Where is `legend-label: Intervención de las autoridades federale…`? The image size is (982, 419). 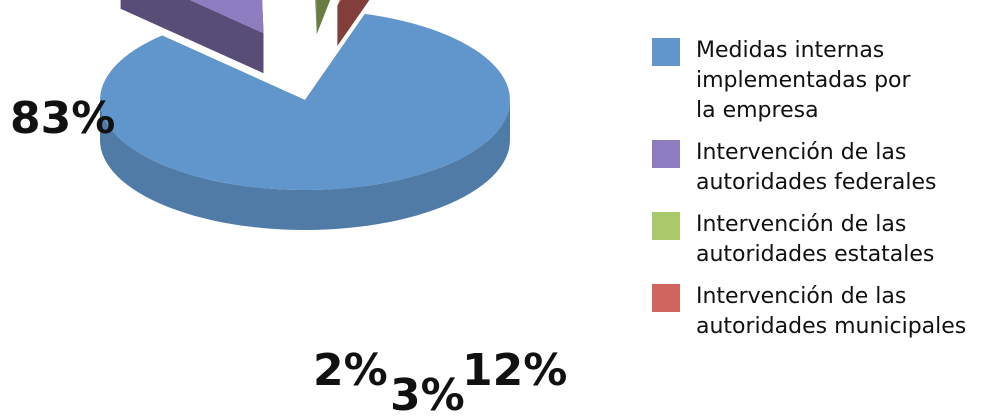 legend-label: Intervención de las autoridades federale… is located at coordinates (816, 167).